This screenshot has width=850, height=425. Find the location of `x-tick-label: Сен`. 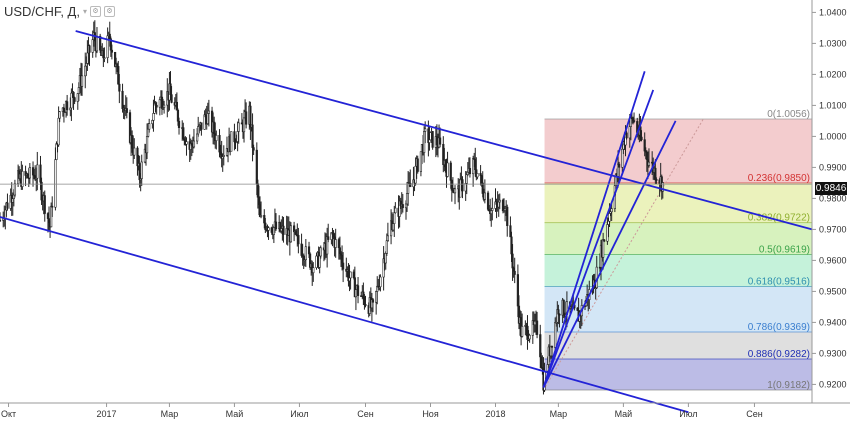

x-tick-label: Сен is located at coordinates (365, 414).